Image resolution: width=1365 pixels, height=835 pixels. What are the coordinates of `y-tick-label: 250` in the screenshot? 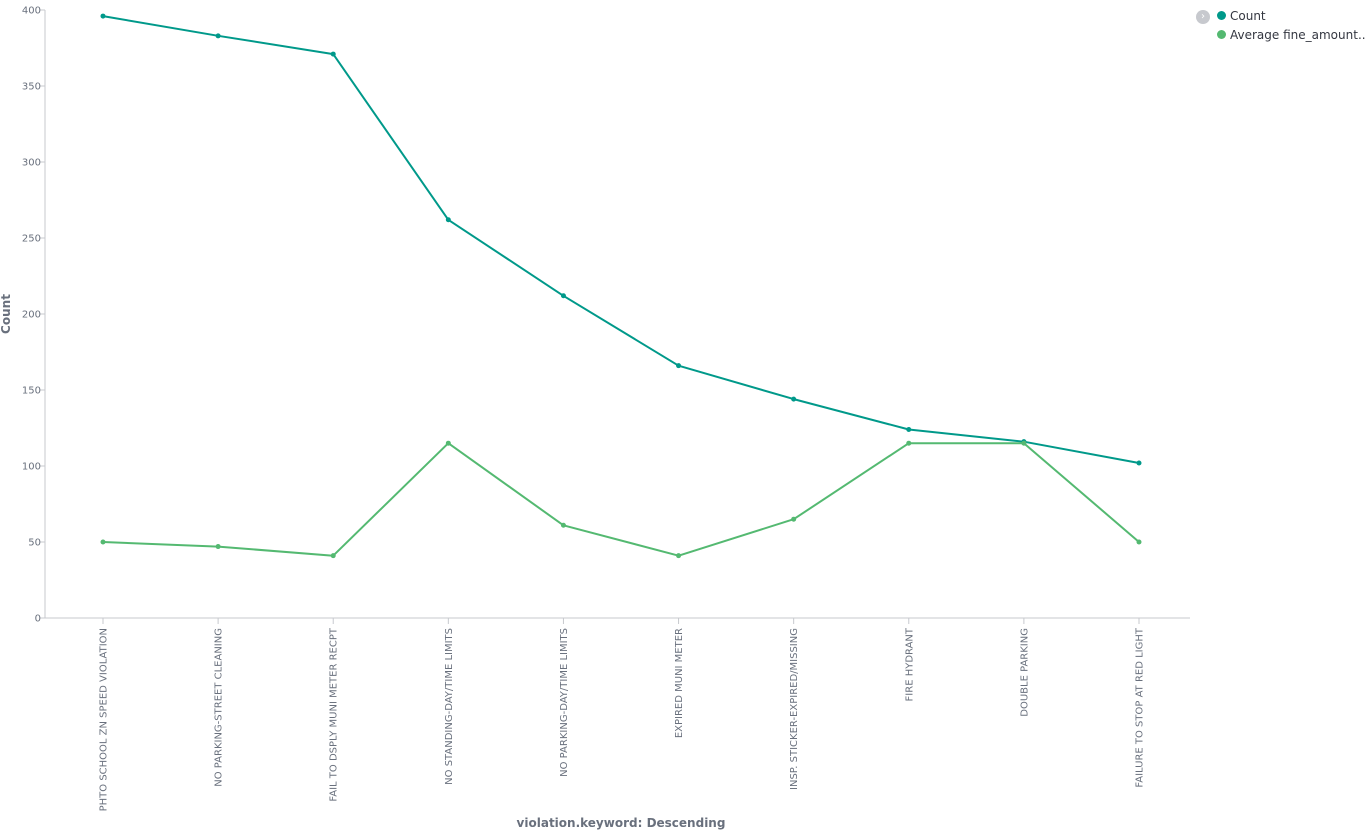 It's located at (31, 239).